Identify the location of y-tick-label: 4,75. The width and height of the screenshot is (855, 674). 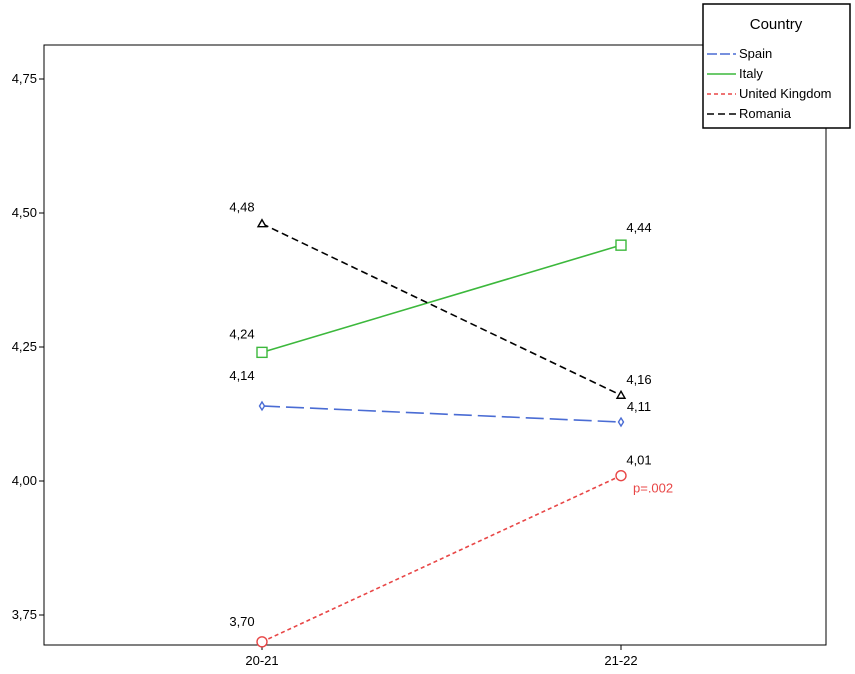
(24, 78).